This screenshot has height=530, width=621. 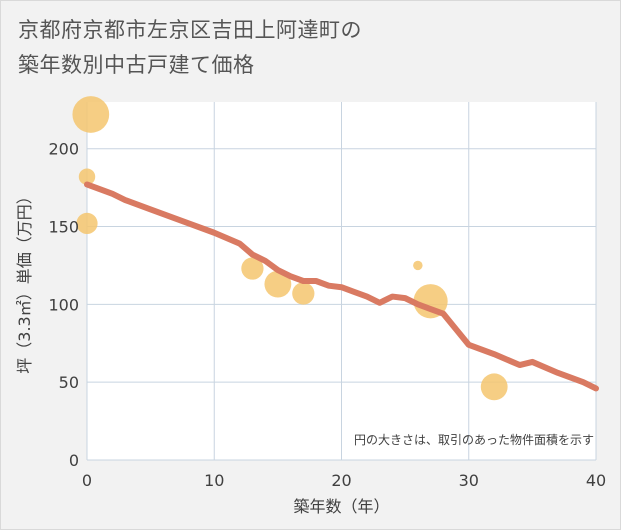 I want to click on y-axis-label: 坪（3.3㎡）単価（万円）, so click(x=24, y=280).